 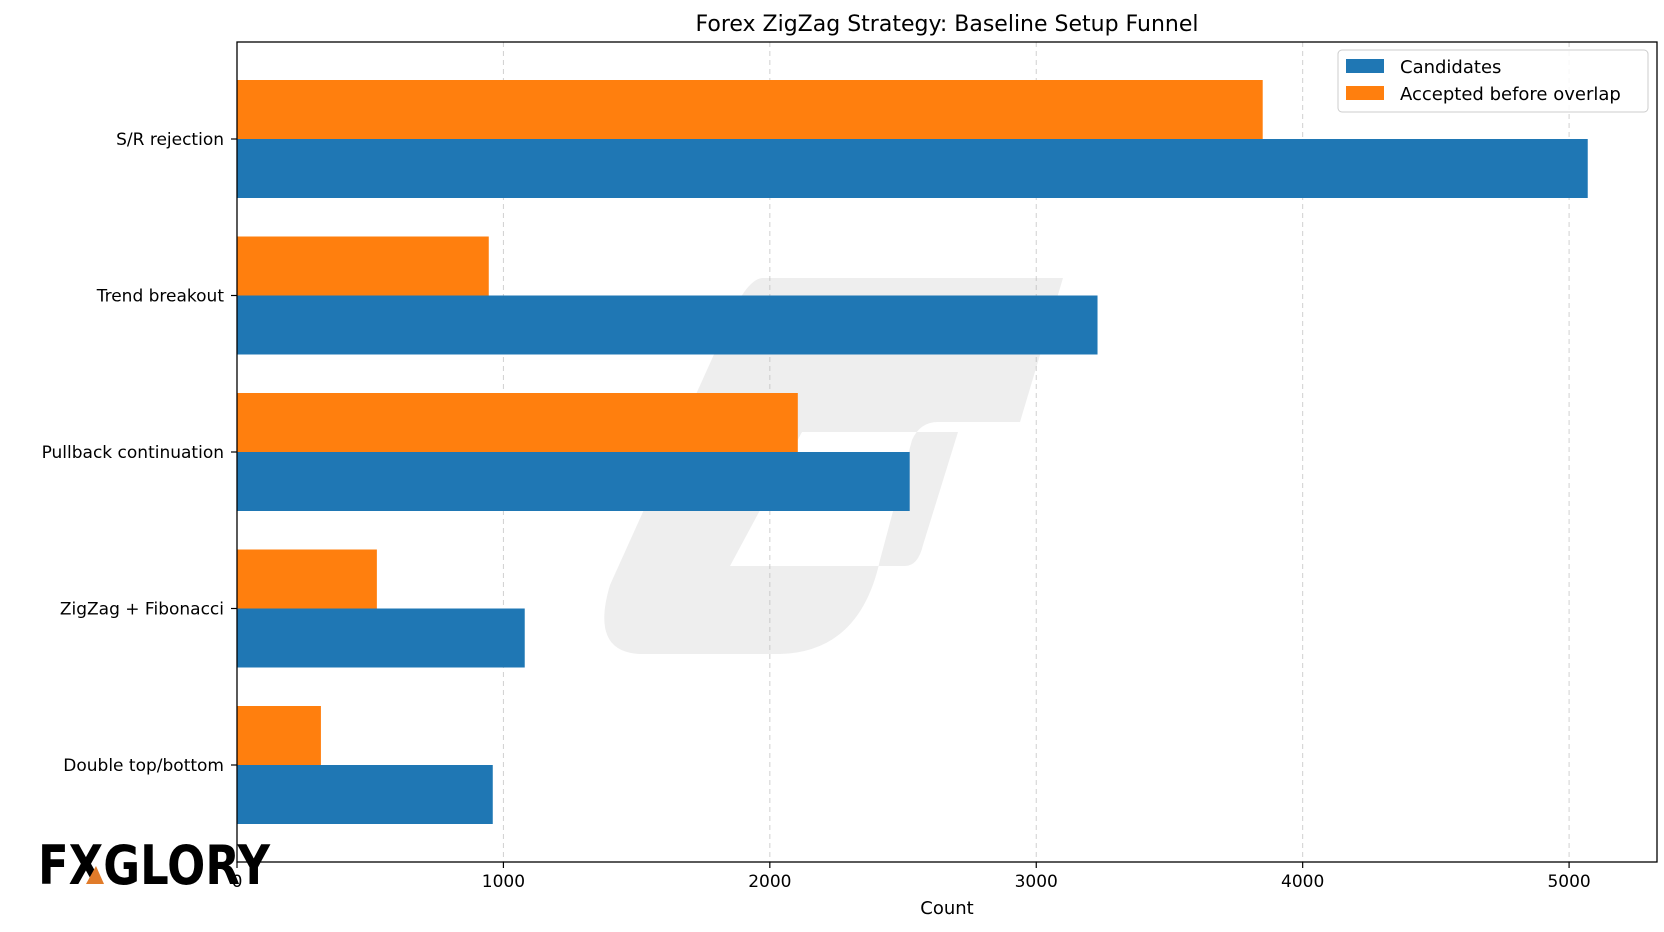 I want to click on legend-label-candidates: Candidates, so click(x=1450, y=67).